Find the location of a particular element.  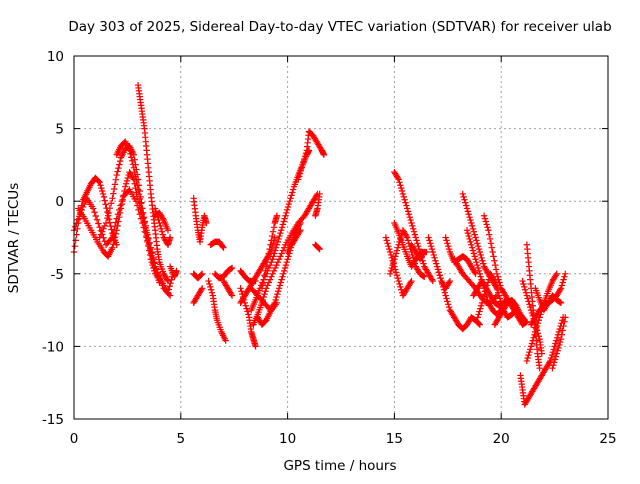

x-axis-label: GPS time / hours is located at coordinates (339, 466).